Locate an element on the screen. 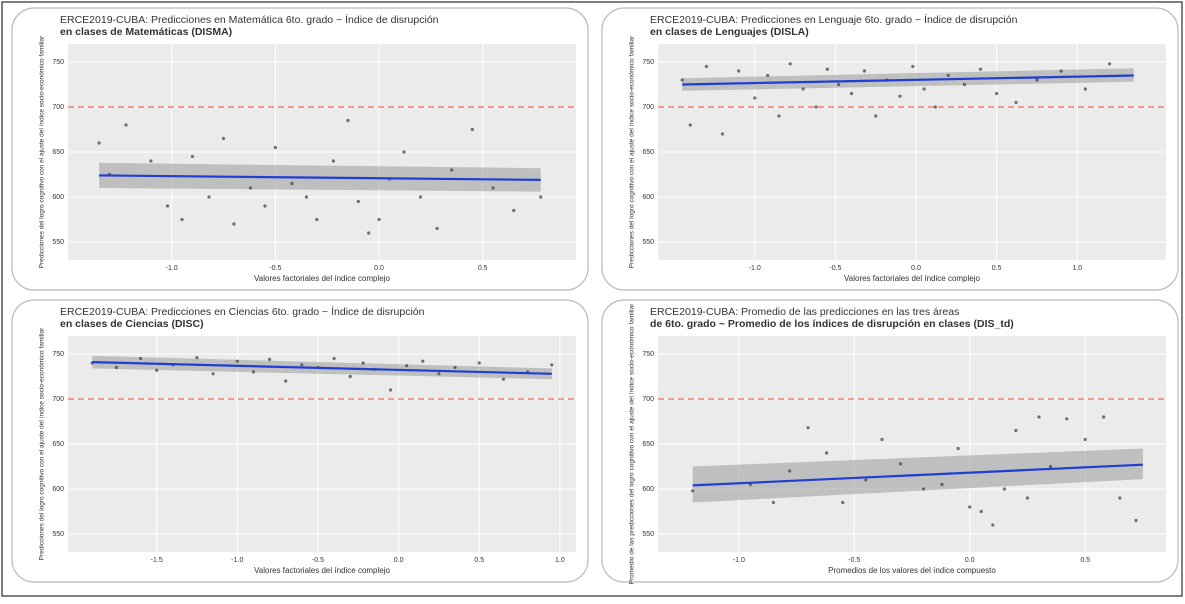 The image size is (1185, 604). x-tick-label: -1.5 is located at coordinates (157, 560).